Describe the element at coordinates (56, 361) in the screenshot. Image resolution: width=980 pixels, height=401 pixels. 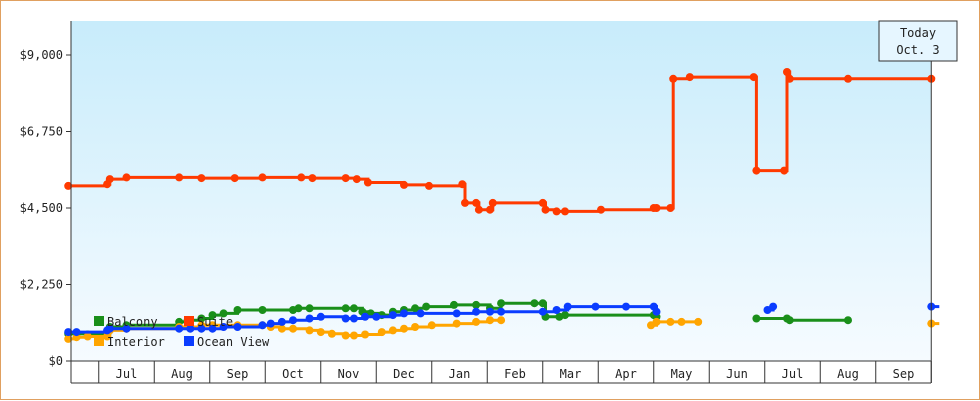
I see `y-tick-label: $0` at that location.